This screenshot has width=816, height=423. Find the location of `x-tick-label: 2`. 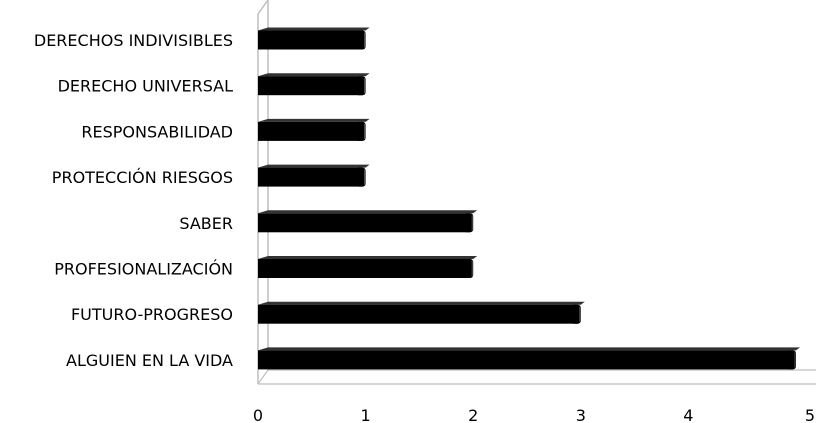

x-tick-label: 2 is located at coordinates (473, 414).